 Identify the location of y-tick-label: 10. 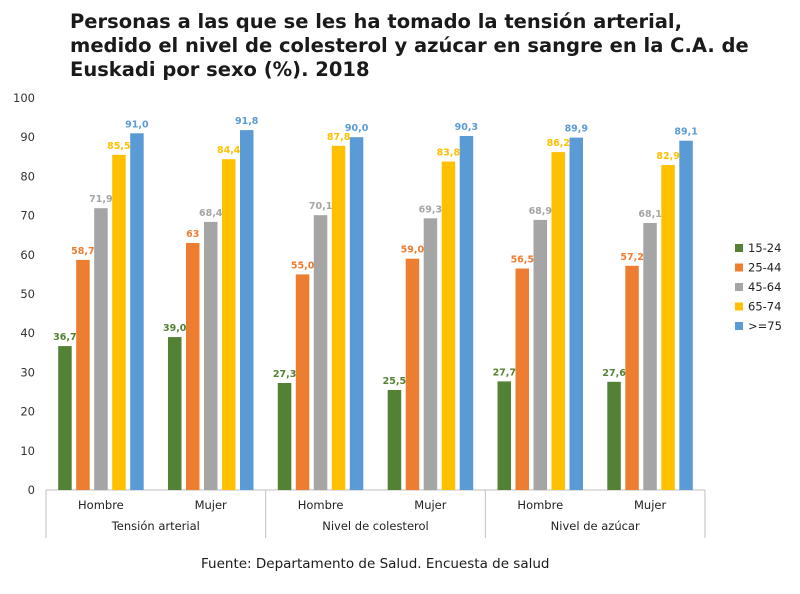
(27, 451).